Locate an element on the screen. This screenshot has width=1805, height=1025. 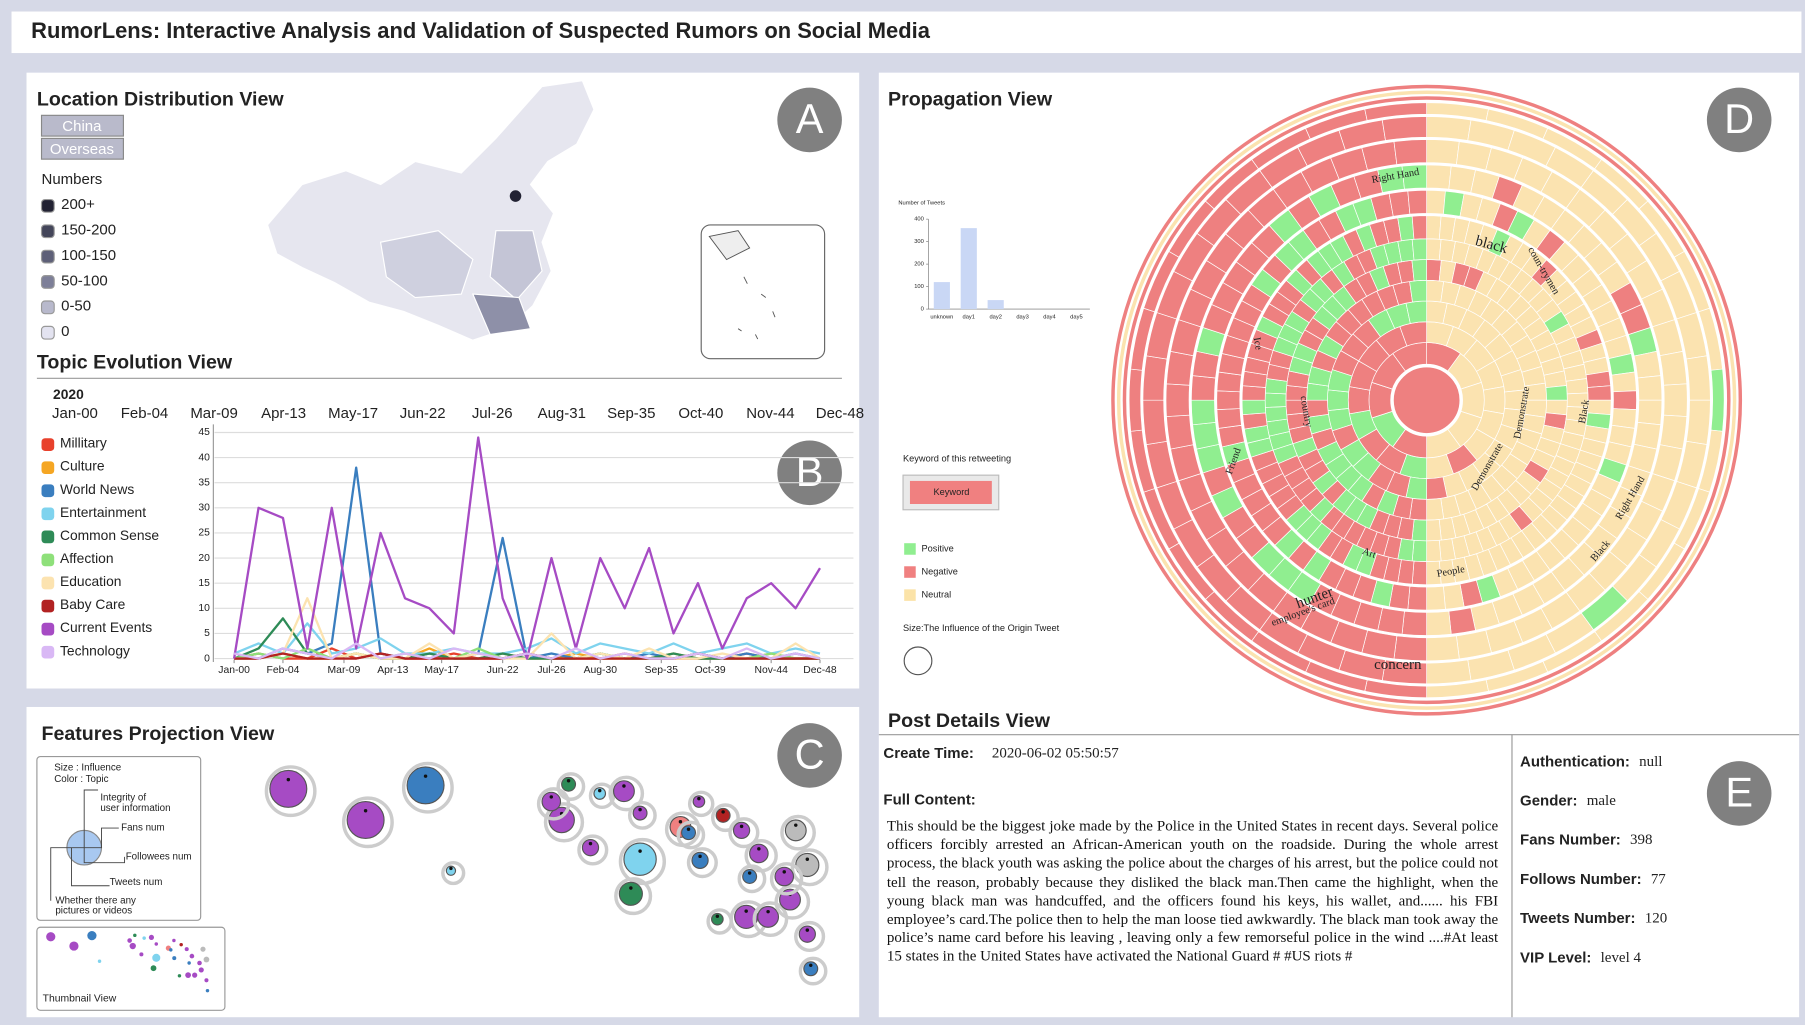
field-label: Gender: is located at coordinates (1548, 800).